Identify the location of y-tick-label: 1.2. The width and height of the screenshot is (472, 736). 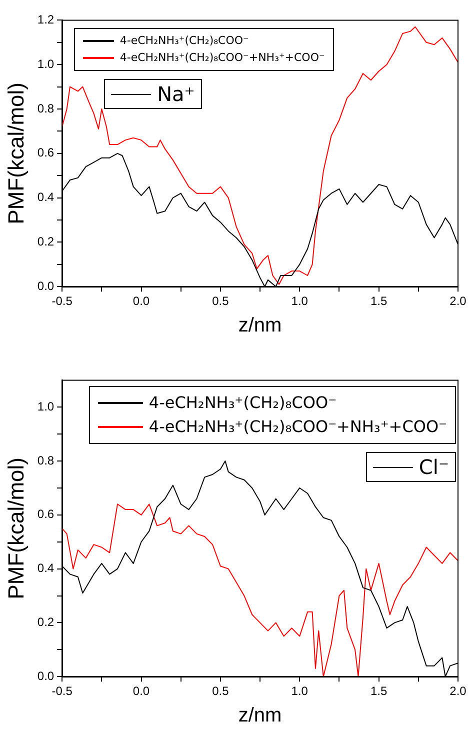
(45, 19).